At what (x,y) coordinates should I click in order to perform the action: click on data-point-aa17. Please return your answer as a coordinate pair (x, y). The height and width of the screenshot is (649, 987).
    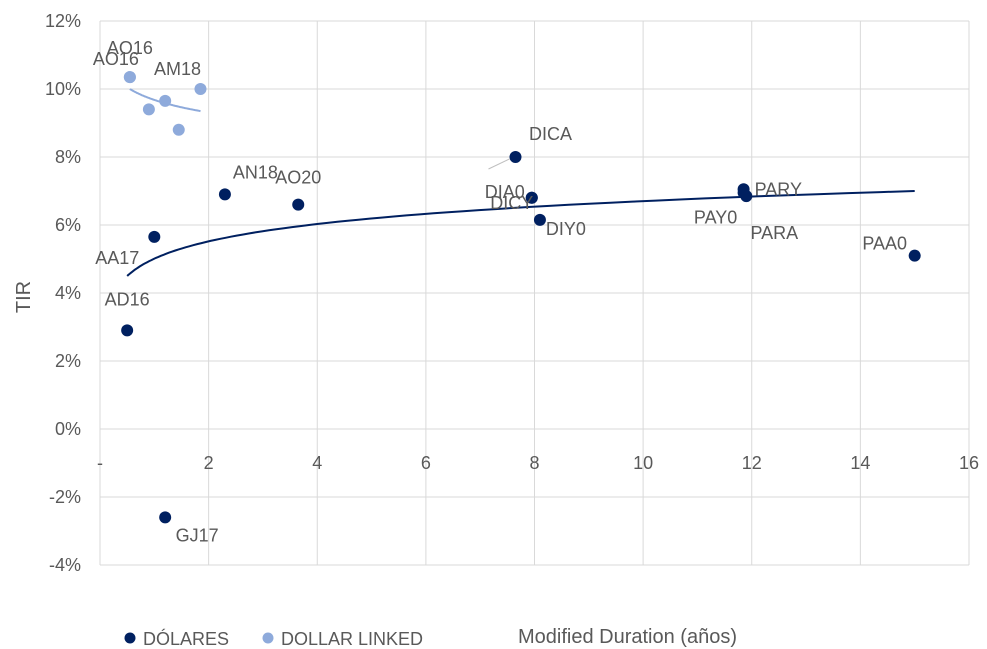
    Looking at the image, I should click on (154, 236).